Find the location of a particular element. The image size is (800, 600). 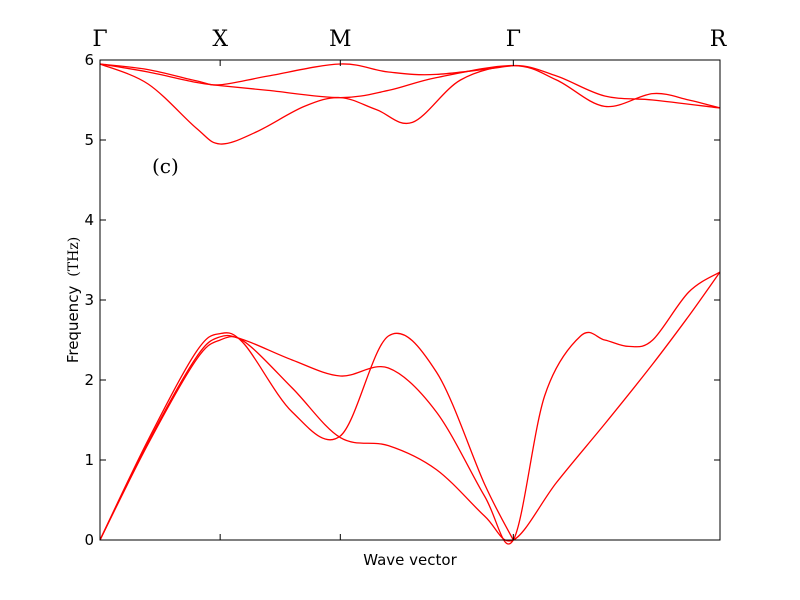

svg-text: Frequency (THz) is located at coordinates (73, 300).